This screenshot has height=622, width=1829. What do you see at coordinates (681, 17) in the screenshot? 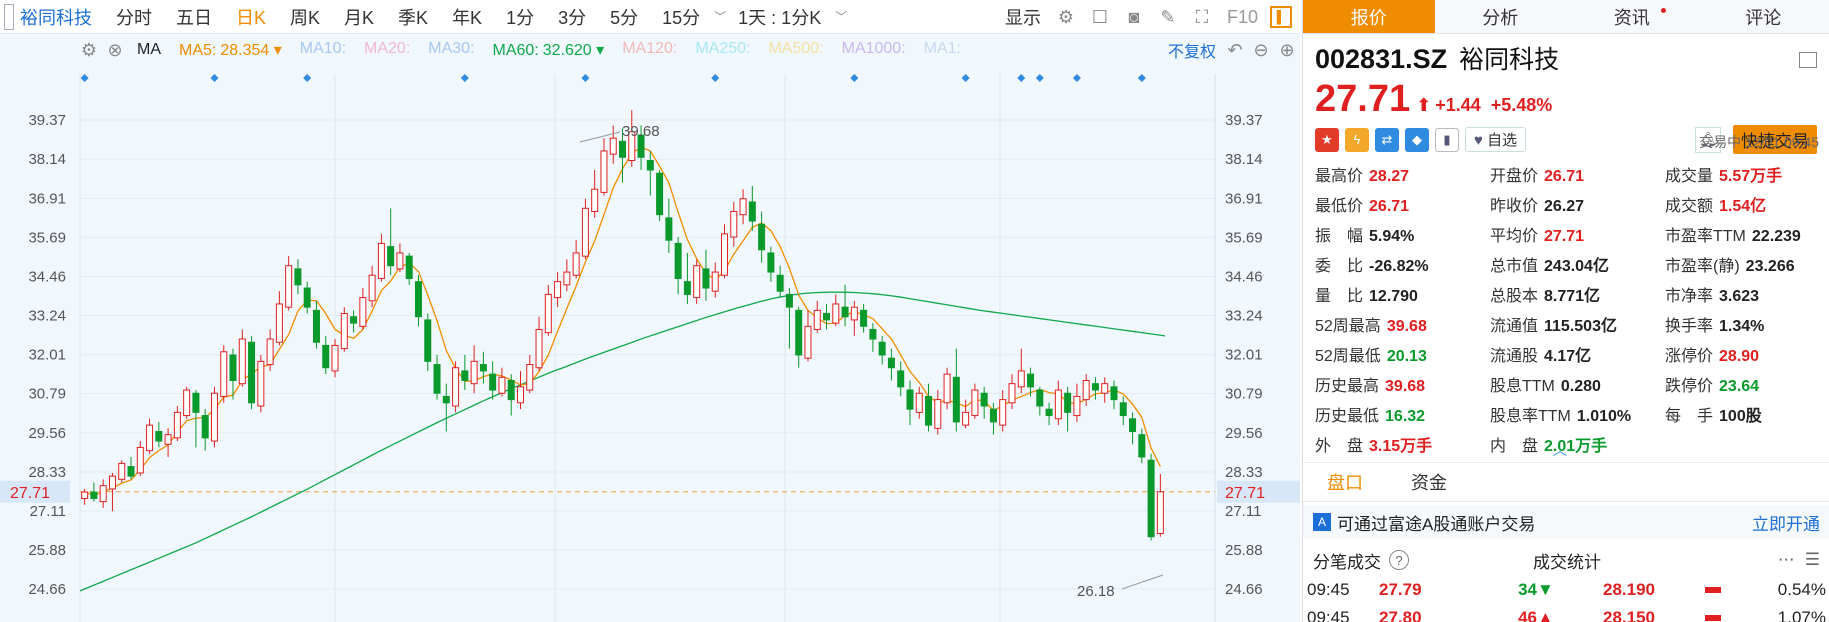
I see `tab-period: 15分` at bounding box center [681, 17].